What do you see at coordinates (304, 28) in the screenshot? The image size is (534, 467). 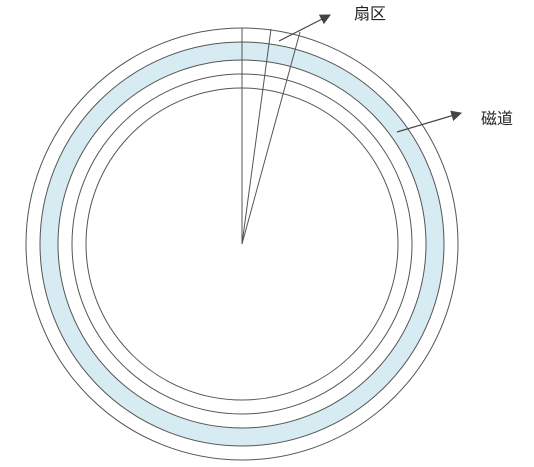 I see `sector-arrow` at bounding box center [304, 28].